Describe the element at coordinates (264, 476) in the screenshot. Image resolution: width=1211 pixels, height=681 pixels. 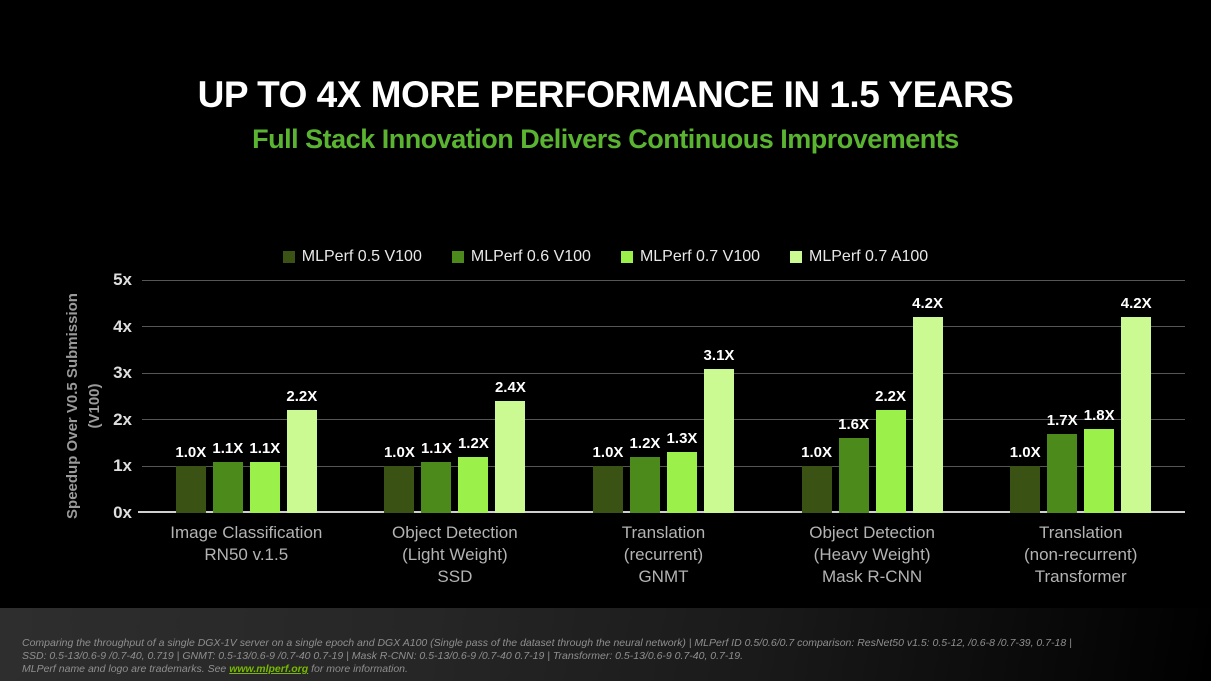
I see `bar-mlperf-0-7-v100: 1.1X` at that location.